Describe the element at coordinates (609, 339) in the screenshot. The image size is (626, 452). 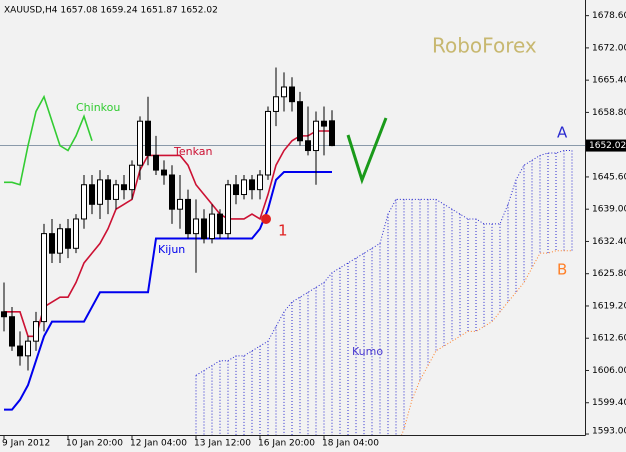
I see `y-tick-label: 1612.60` at that location.